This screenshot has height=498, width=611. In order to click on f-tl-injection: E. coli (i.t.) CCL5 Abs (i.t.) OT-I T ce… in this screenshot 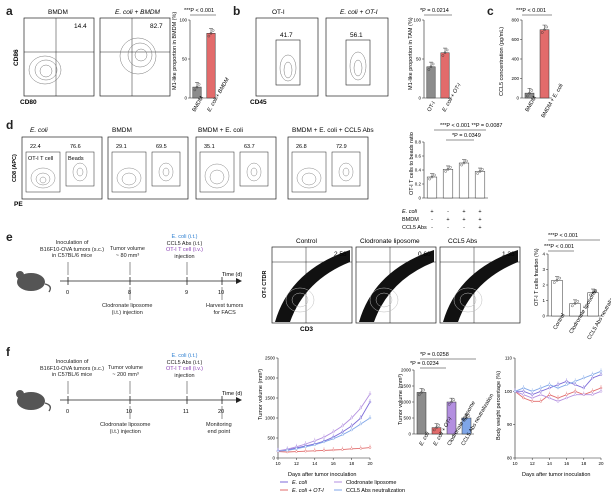, I will do `click(184, 366)`.